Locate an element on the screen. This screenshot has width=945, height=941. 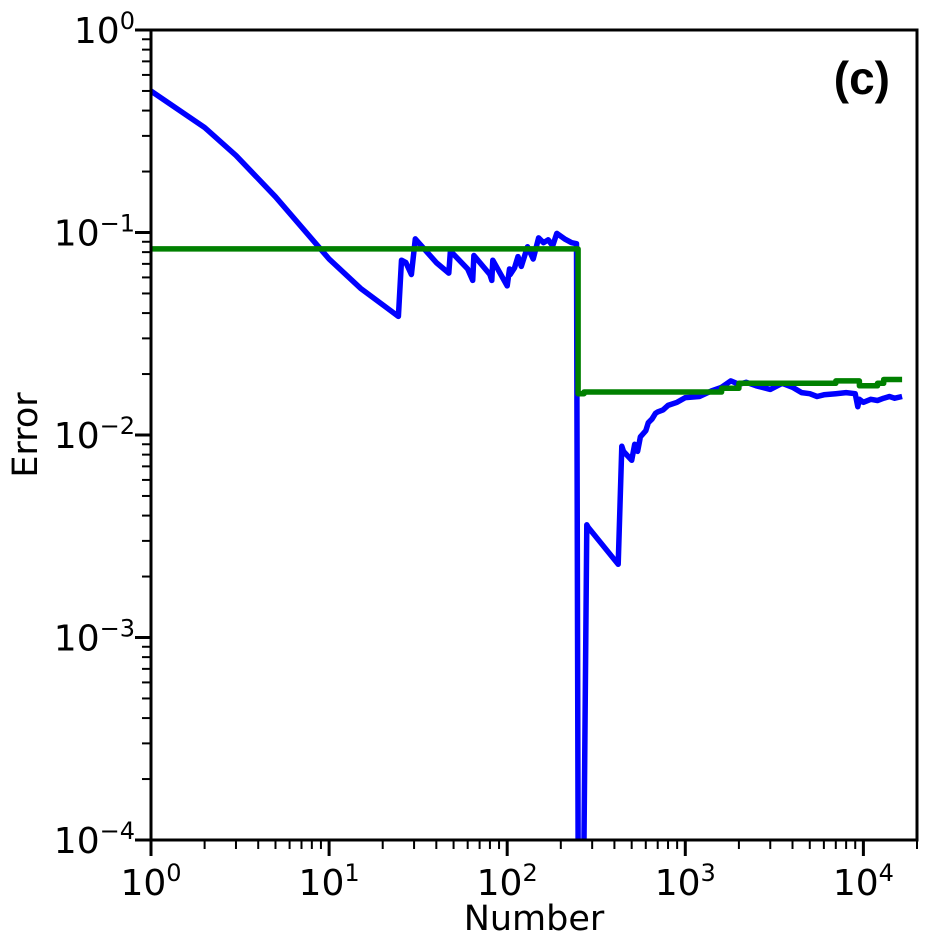
panel-label: (c) is located at coordinates (862, 78).